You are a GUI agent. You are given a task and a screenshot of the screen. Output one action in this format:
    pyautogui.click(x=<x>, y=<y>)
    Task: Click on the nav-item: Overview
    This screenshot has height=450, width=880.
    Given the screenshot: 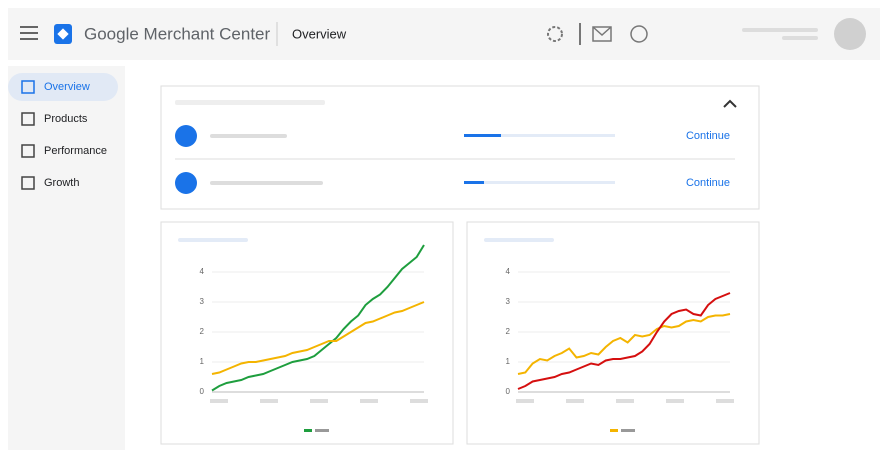 What is the action you would take?
    pyautogui.click(x=67, y=87)
    